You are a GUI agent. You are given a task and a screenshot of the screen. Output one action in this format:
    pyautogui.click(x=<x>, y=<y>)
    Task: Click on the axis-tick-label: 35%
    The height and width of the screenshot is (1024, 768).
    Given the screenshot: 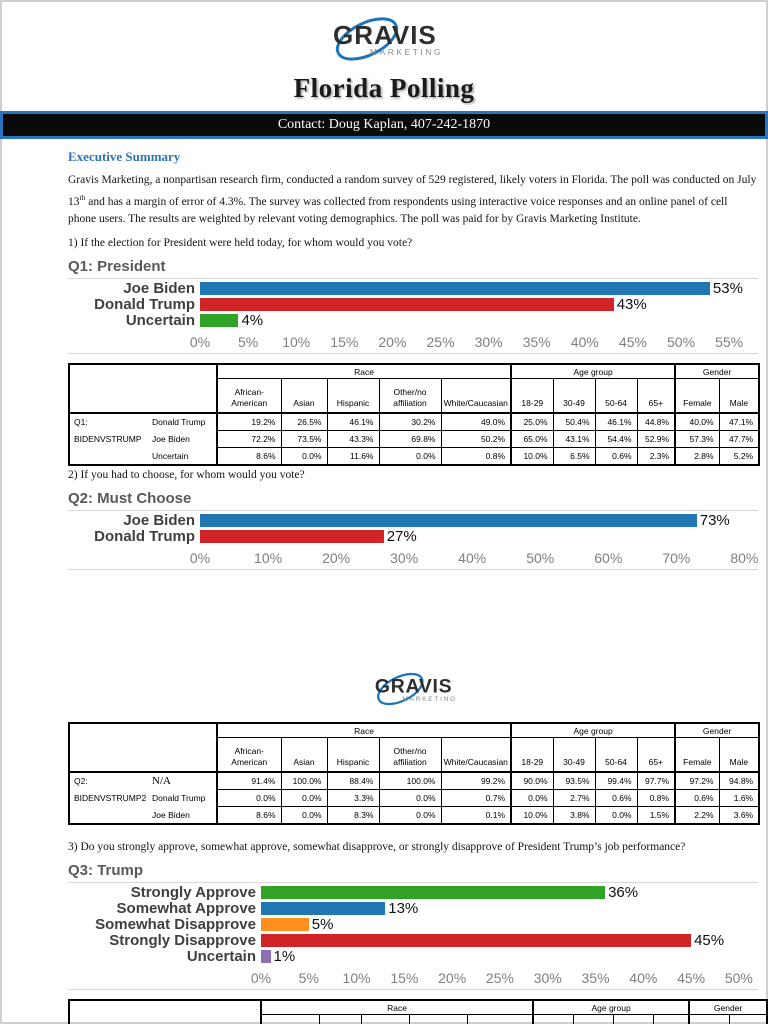 What is the action you would take?
    pyautogui.click(x=536, y=341)
    